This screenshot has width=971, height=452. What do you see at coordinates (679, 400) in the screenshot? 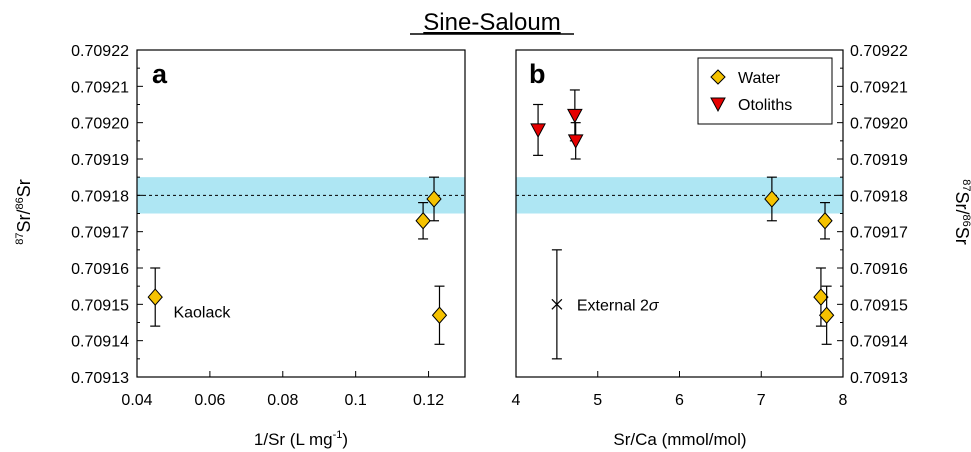
I see `x-tick-label: 6` at bounding box center [679, 400].